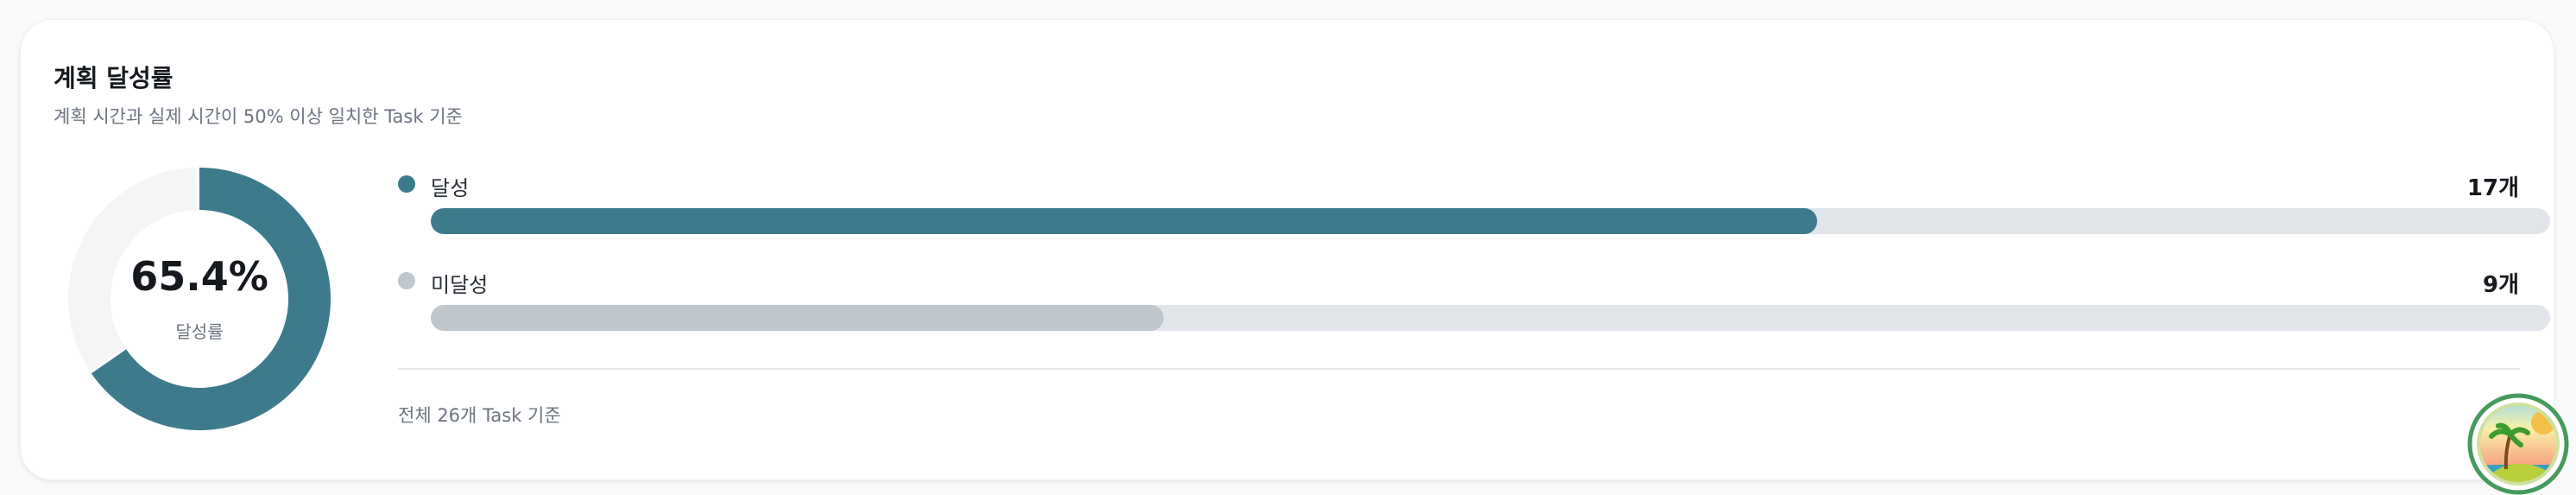 The height and width of the screenshot is (495, 2576). I want to click on row-label: 미달성, so click(460, 285).